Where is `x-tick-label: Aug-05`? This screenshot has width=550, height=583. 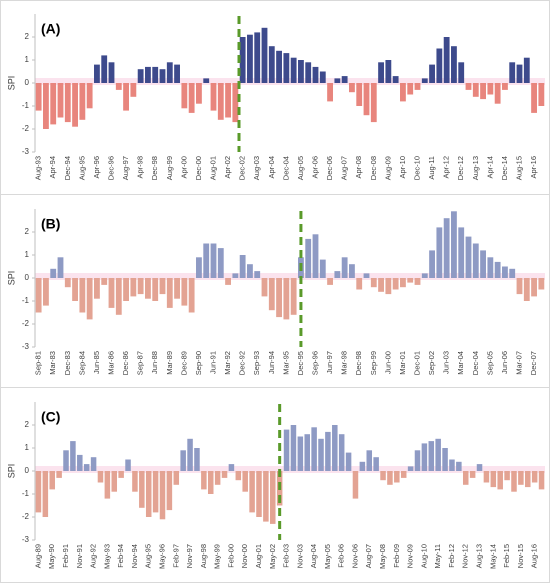 x-tick-label: Aug-05 is located at coordinates (300, 168).